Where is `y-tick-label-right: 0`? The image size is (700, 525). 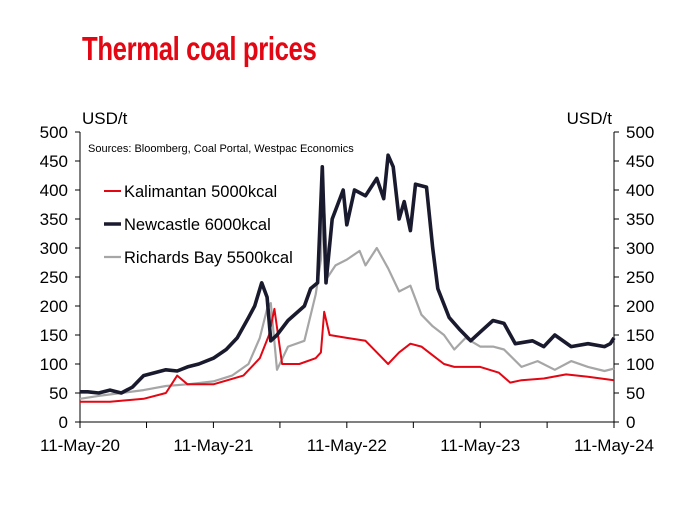 y-tick-label-right: 0 is located at coordinates (630, 422).